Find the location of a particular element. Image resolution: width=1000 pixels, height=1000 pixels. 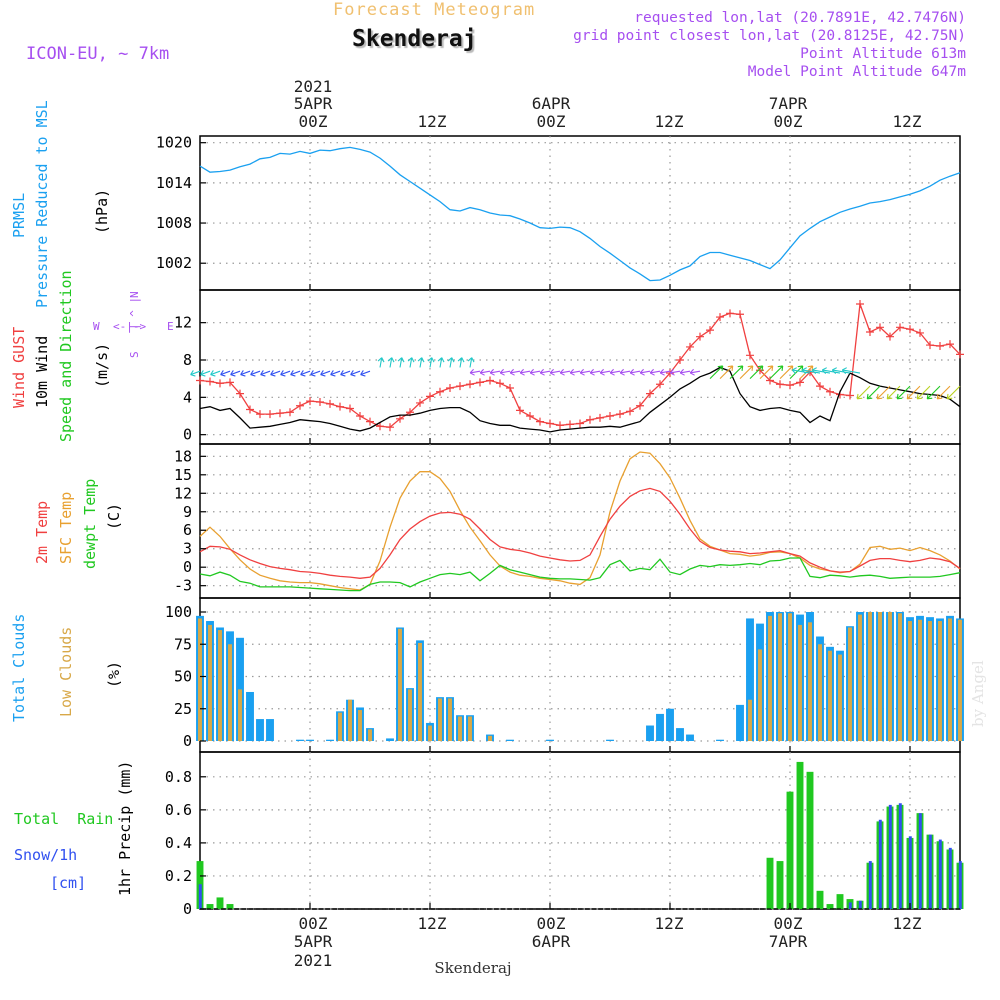

compass-s: S is located at coordinates (134, 354).